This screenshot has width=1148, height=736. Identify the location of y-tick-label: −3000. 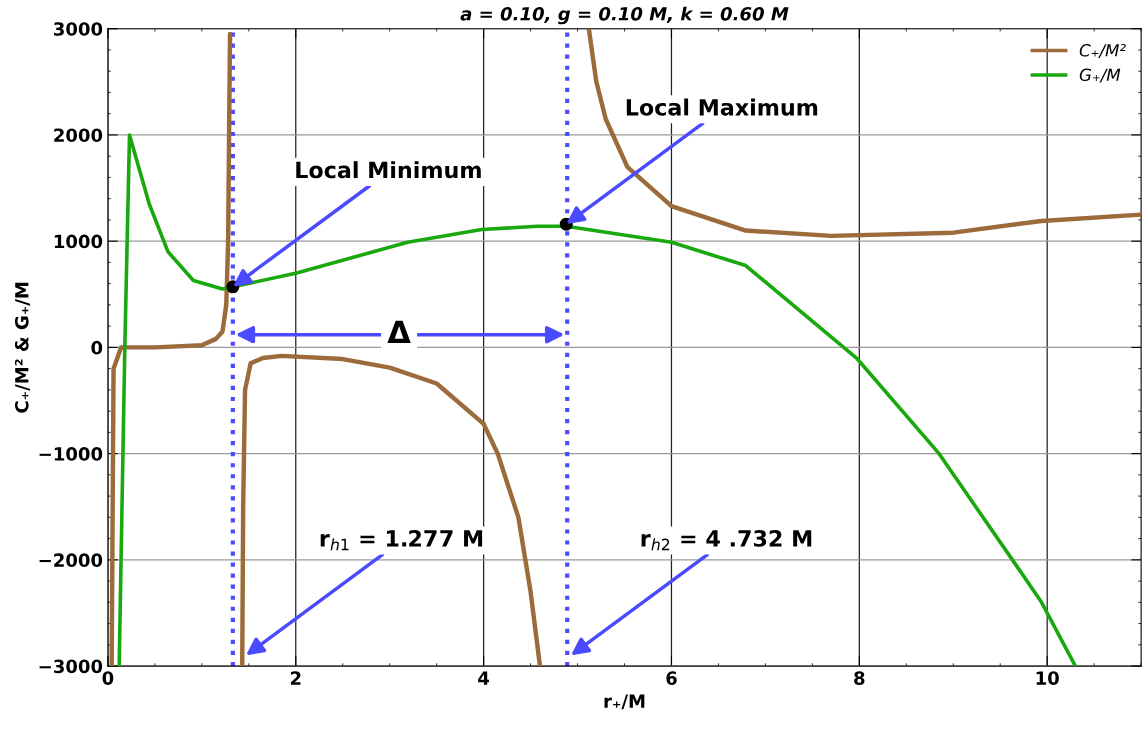
(71, 666).